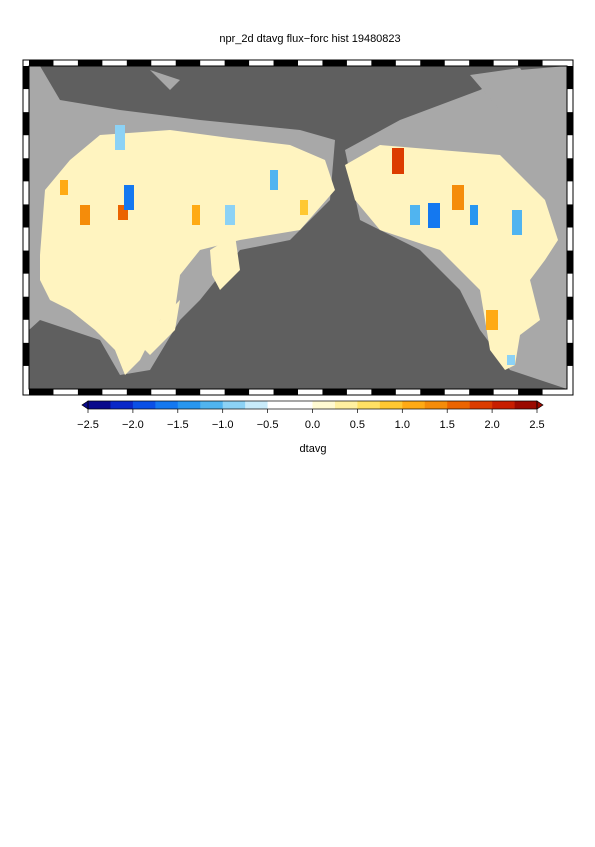 This screenshot has height=847, width=595. Describe the element at coordinates (88, 425) in the screenshot. I see `colorbar-tick-label: −2.5` at that location.